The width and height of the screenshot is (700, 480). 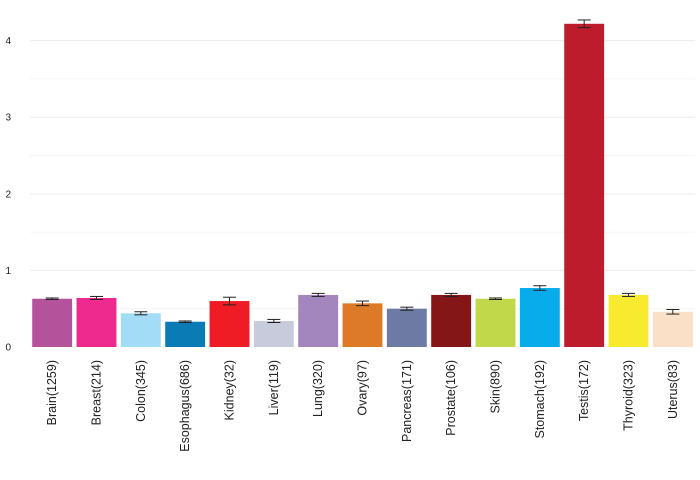 What do you see at coordinates (8, 348) in the screenshot?
I see `y-tick-label: 0` at bounding box center [8, 348].